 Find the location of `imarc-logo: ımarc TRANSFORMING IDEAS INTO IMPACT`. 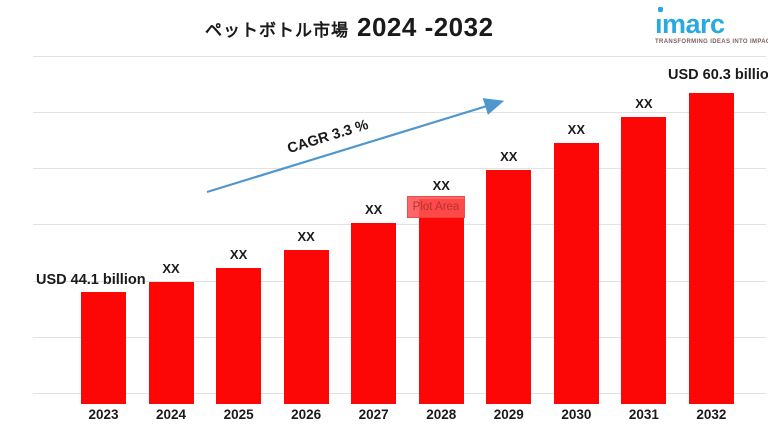

imarc-logo: ımarc TRANSFORMING IDEAS INTO IMPACT is located at coordinates (711, 26).